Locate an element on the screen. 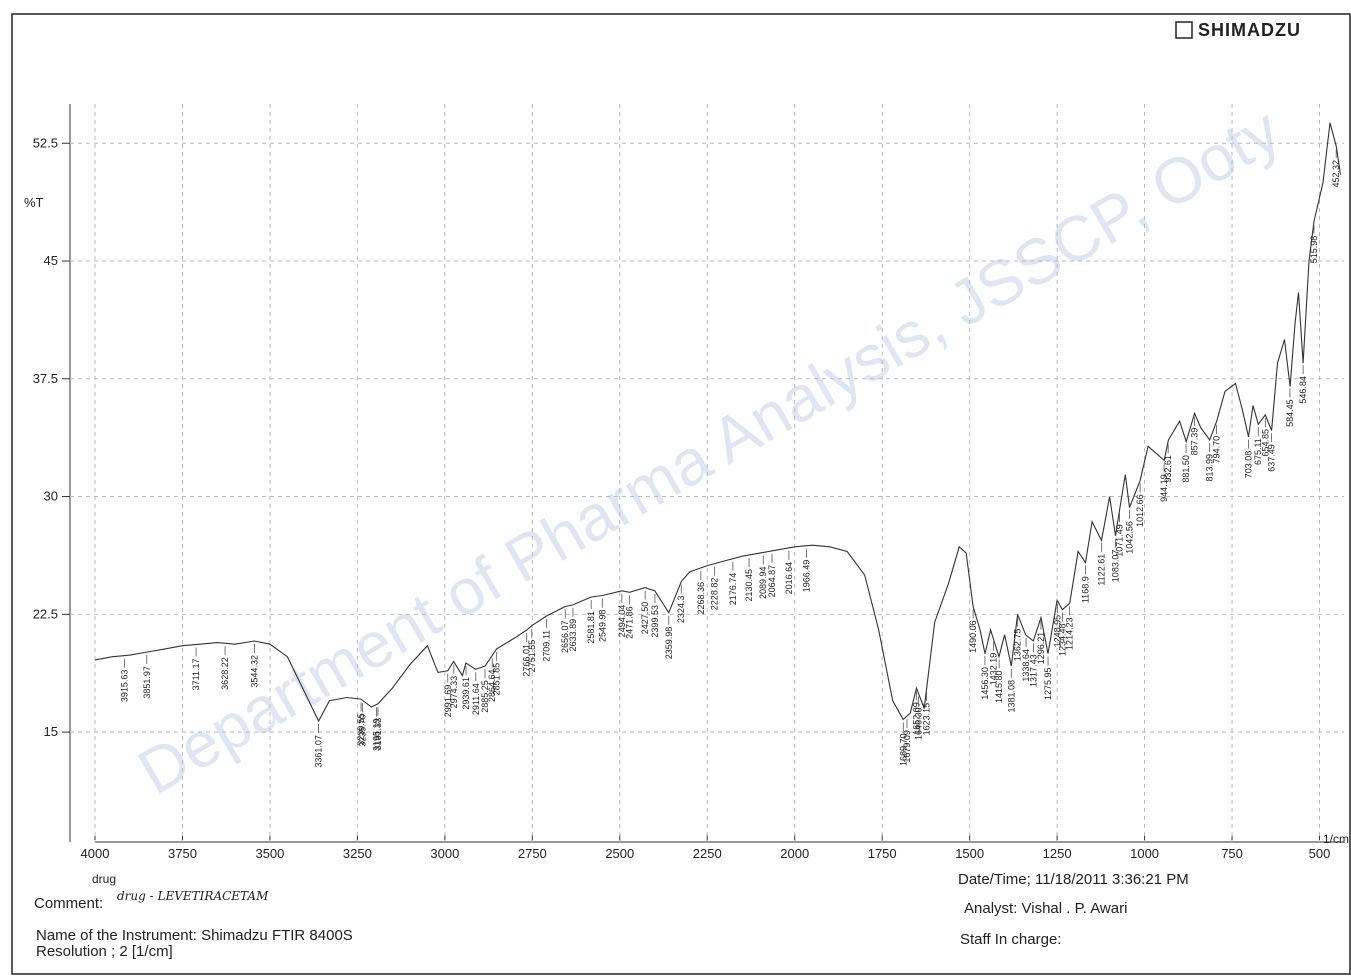 Image resolution: width=1351 pixels, height=977 pixels. peak-label: 2709.11 is located at coordinates (547, 646).